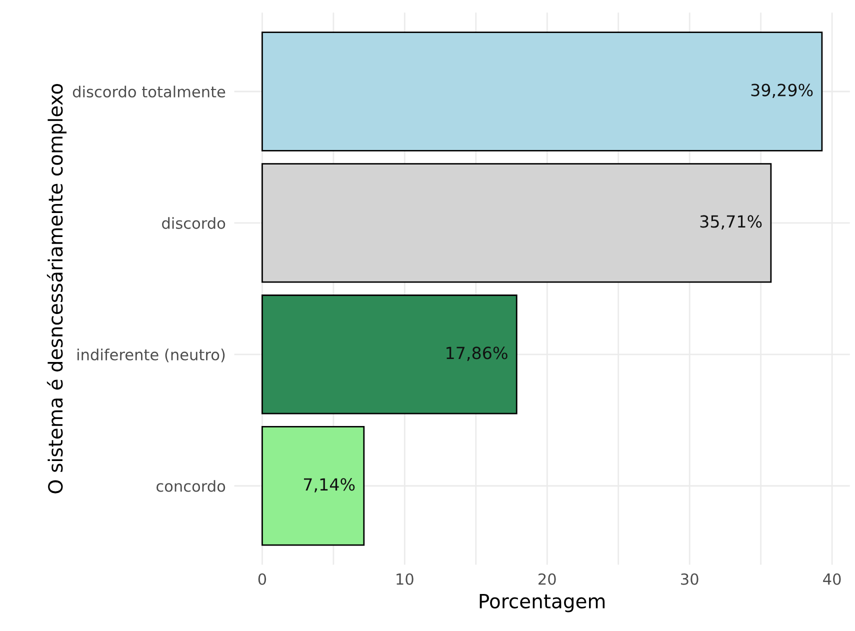  What do you see at coordinates (547, 579) in the screenshot?
I see `x-tick-label: 20` at bounding box center [547, 579].